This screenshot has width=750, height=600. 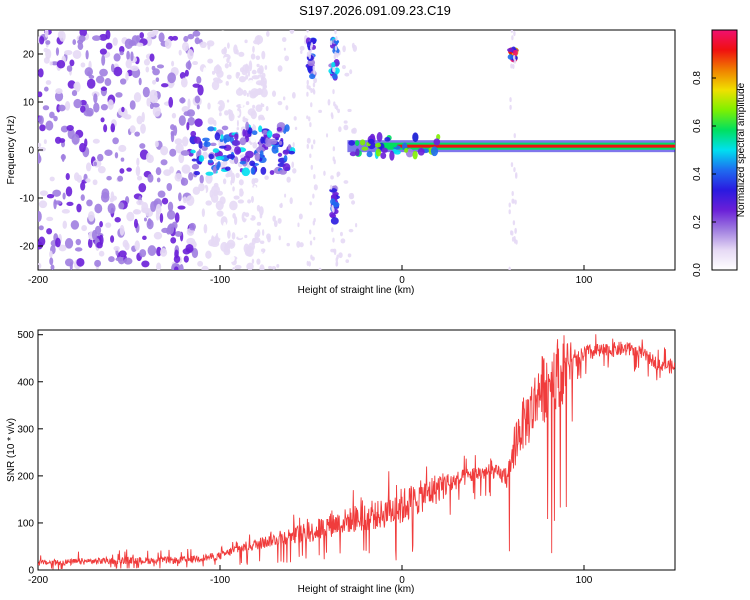 I want to click on heatmap-x-axis-label: Height of straight line (km), so click(x=356, y=290).